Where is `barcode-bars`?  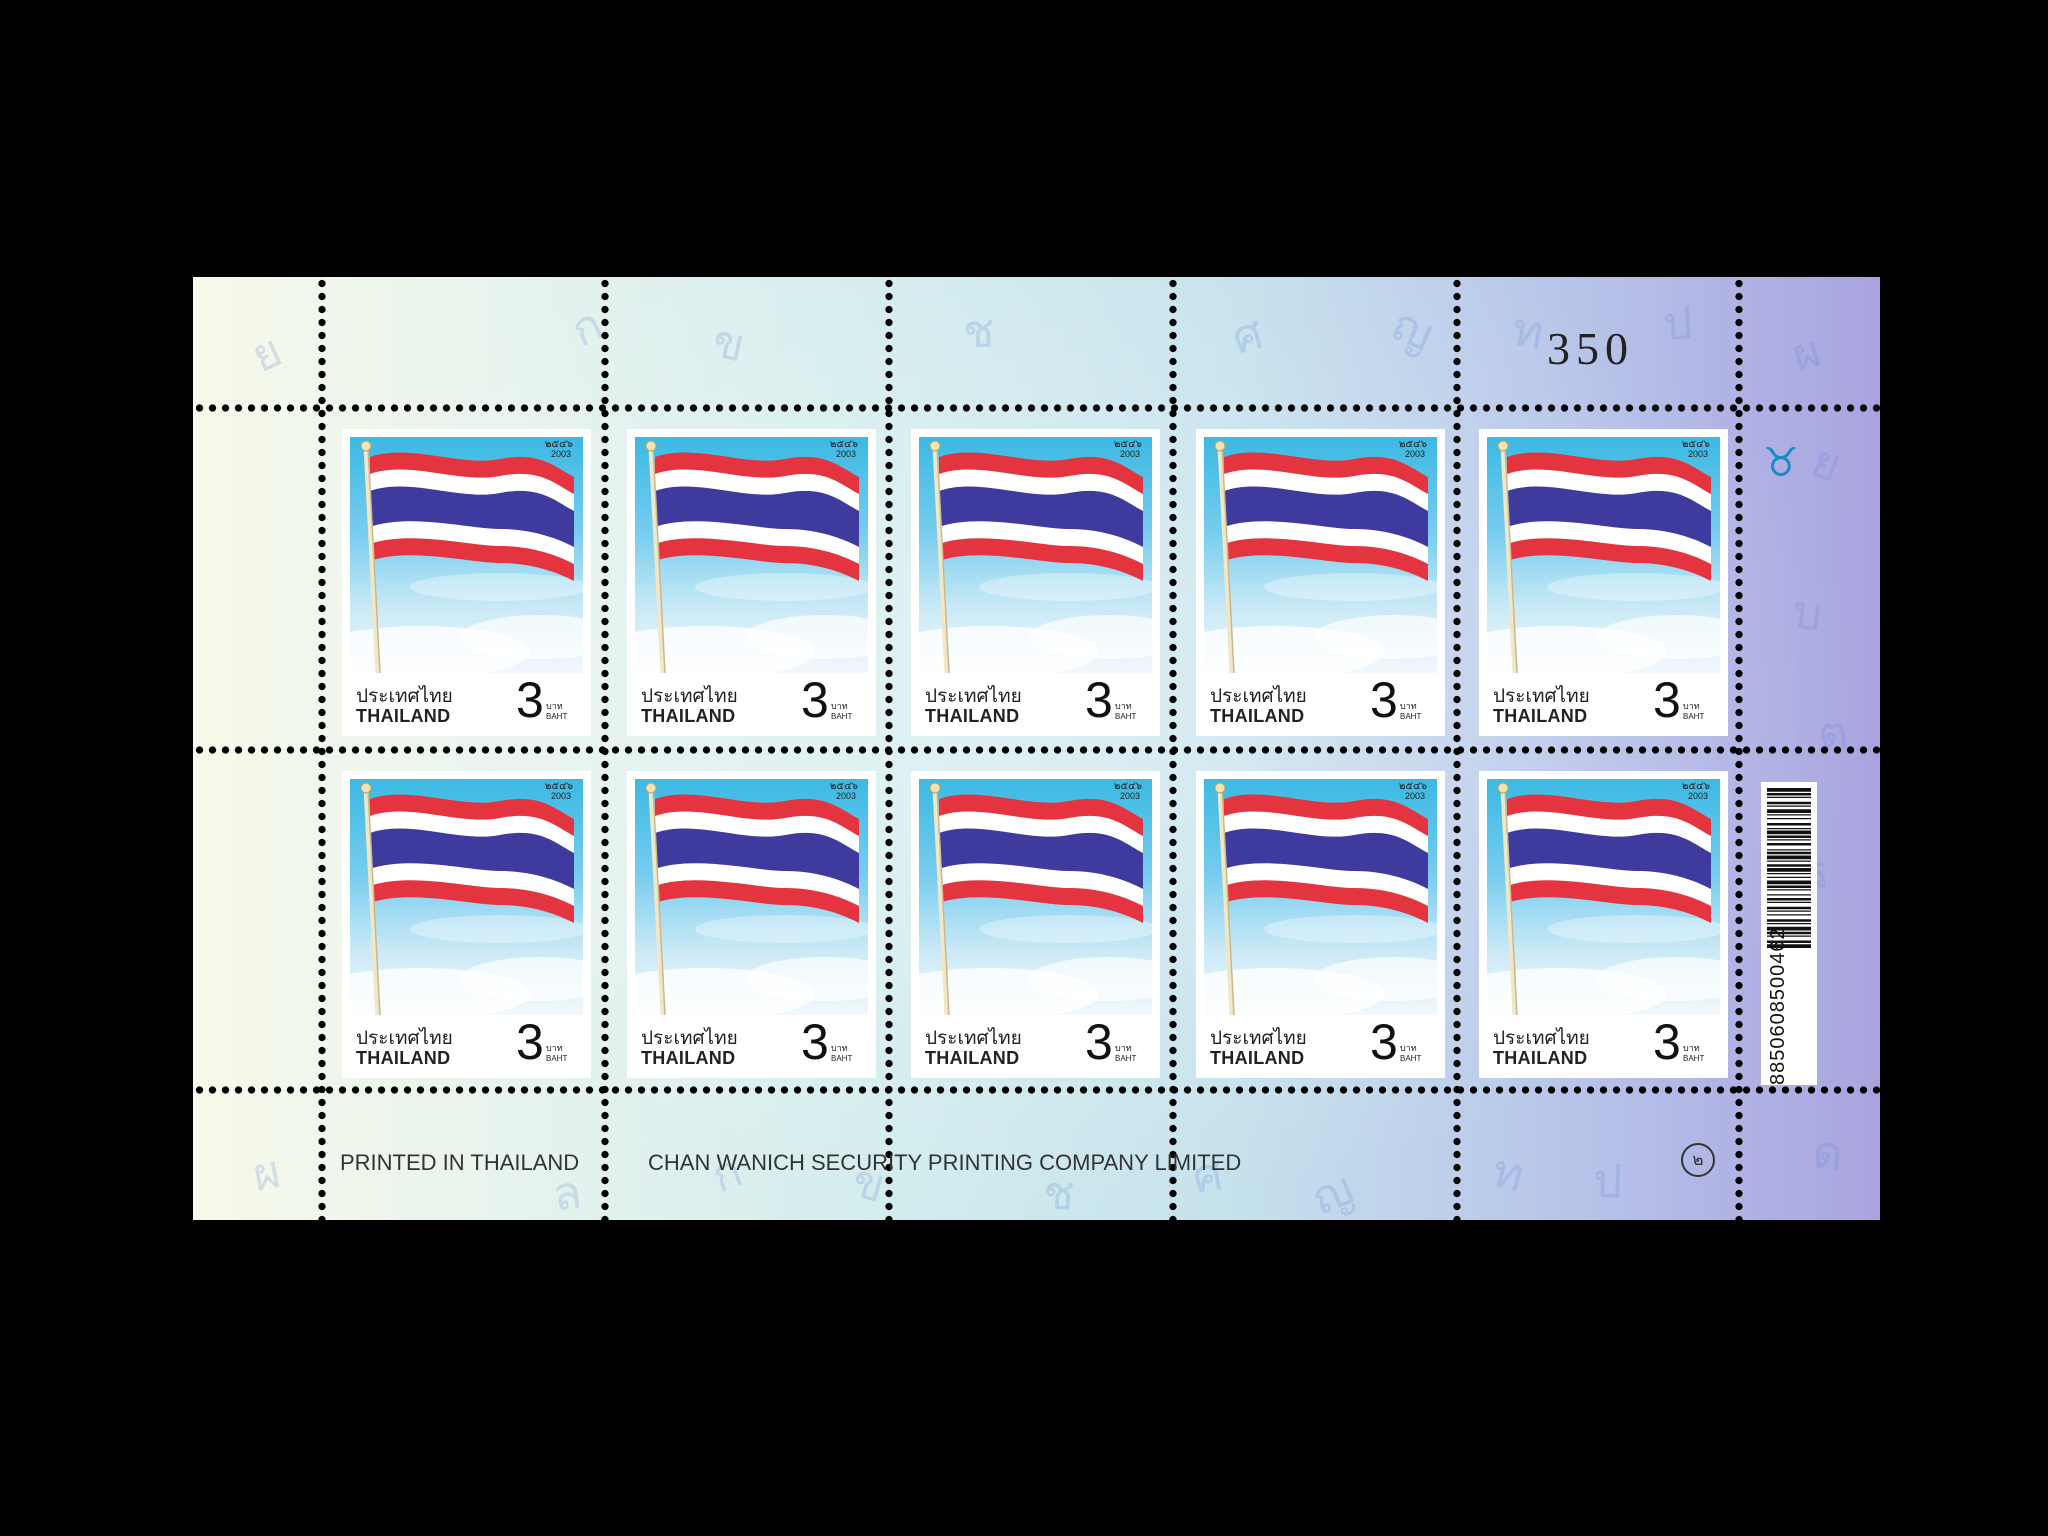
barcode-bars is located at coordinates (1789, 868).